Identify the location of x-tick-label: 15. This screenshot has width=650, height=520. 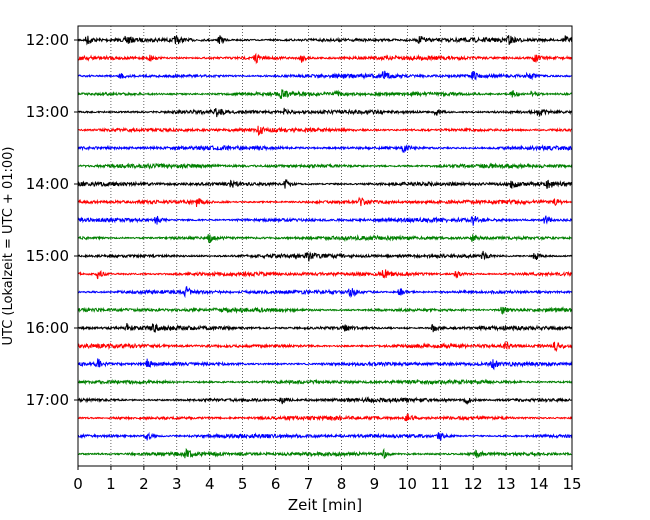
(571, 484).